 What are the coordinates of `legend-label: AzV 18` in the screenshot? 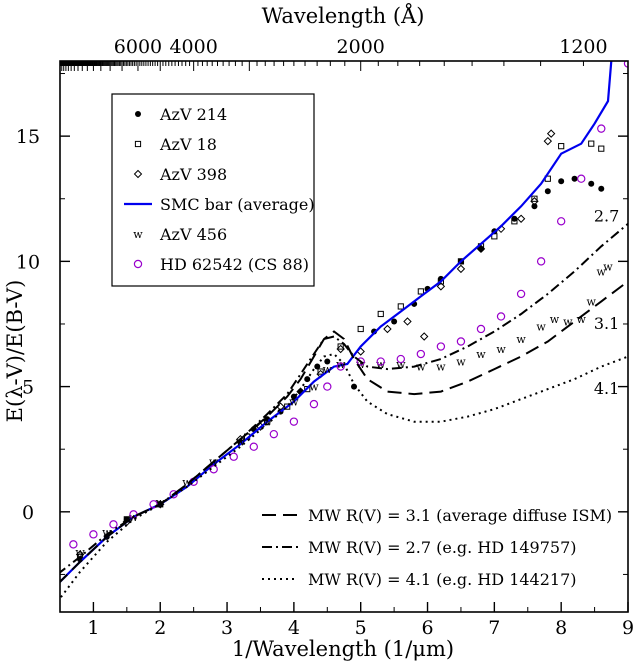 It's located at (188, 144).